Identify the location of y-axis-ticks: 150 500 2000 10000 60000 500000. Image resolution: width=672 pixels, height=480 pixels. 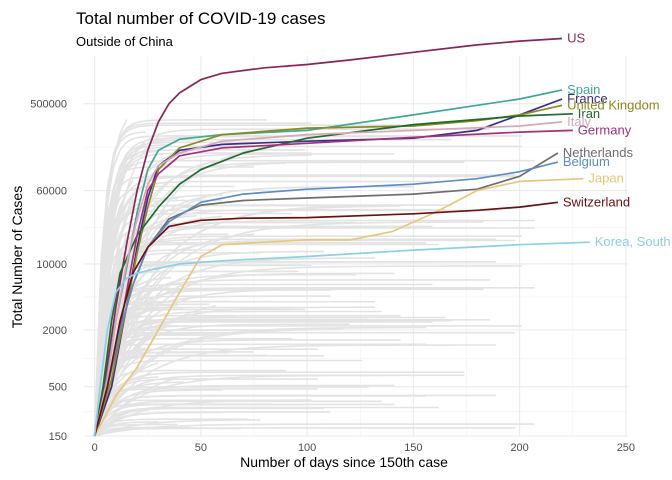
(48, 271).